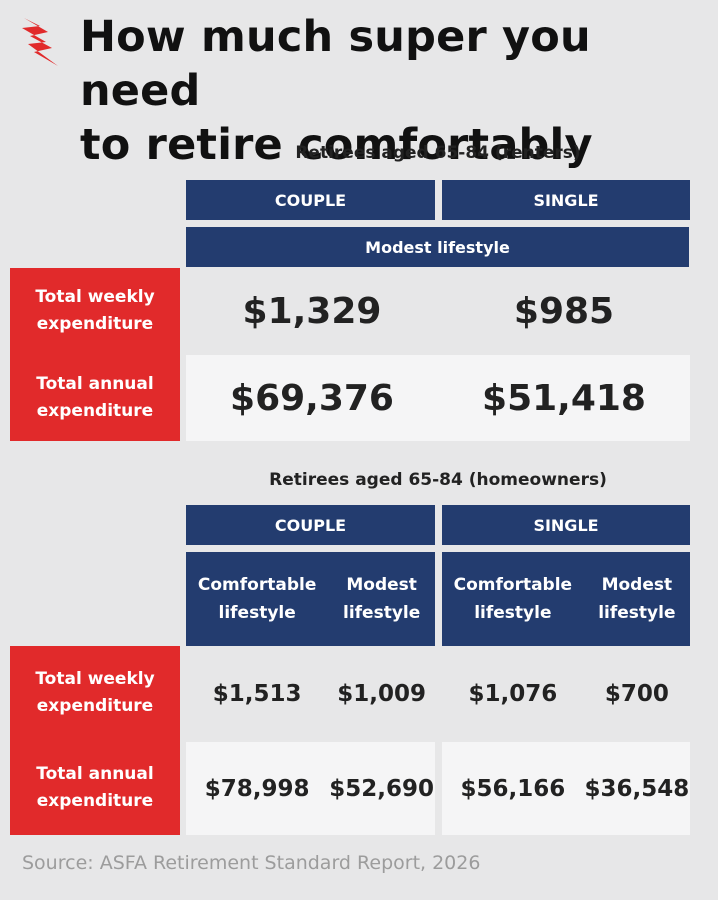  I want to click on renters-weekly-label-2: expenditure, so click(95, 324).